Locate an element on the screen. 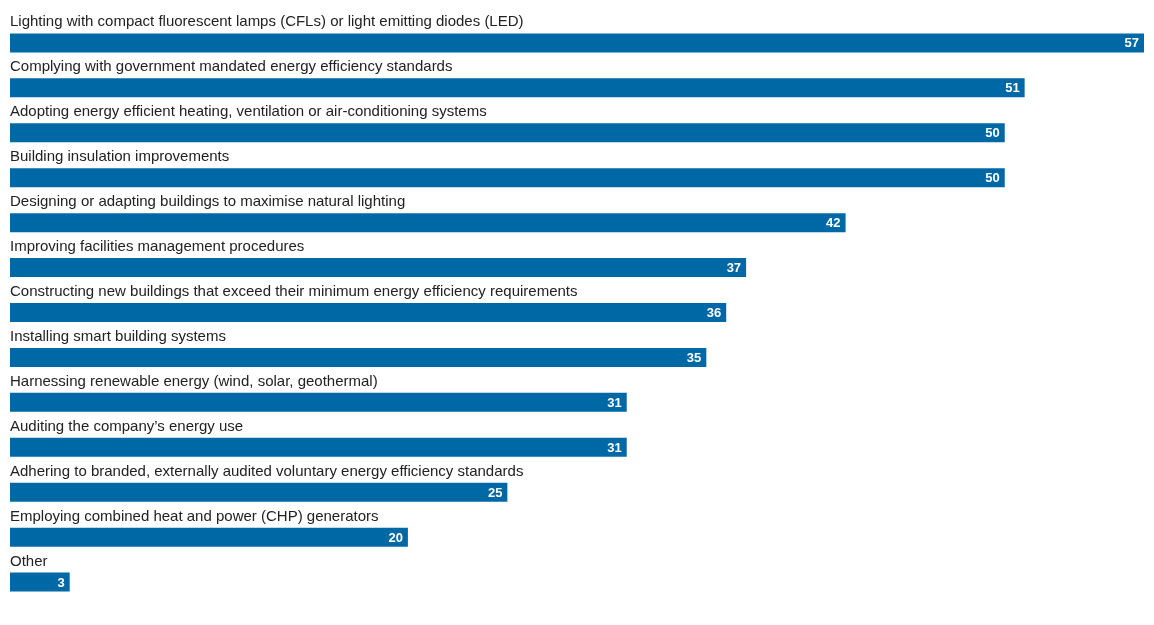 The height and width of the screenshot is (625, 1154). y-tick-label: Adopting energy efficient heating, ventilation or air-conditioning systems is located at coordinates (248, 111).